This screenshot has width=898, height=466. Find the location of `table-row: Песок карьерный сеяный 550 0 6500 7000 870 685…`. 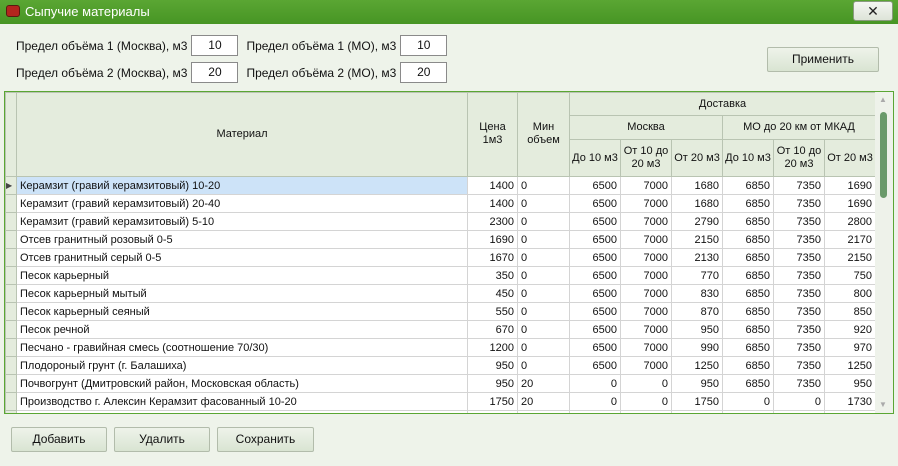

table-row: Песок карьерный сеяный 550 0 6500 7000 870 685… is located at coordinates (440, 311).